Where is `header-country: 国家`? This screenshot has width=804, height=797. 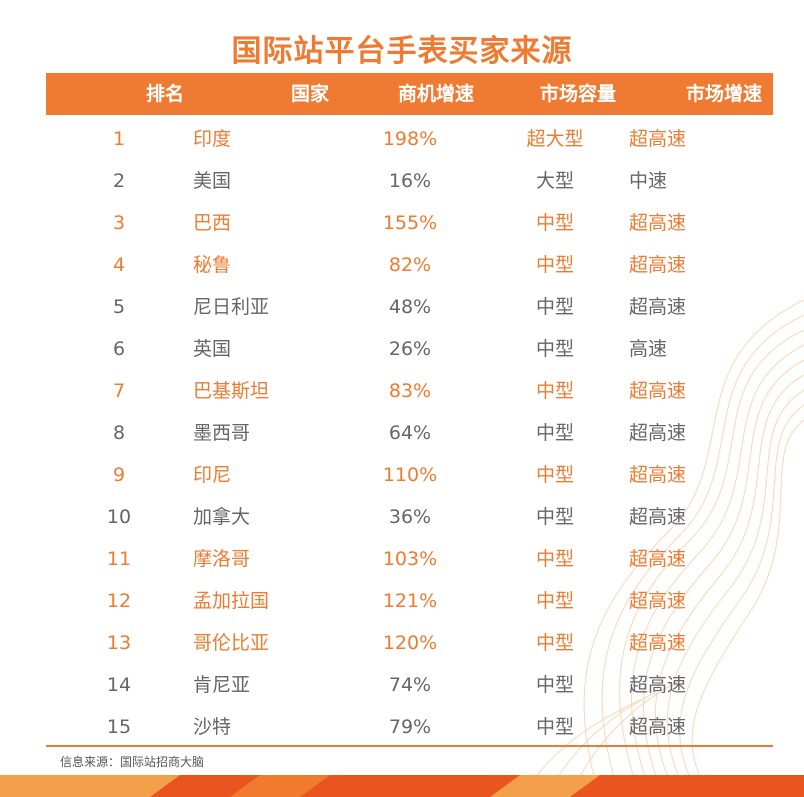
header-country: 国家 is located at coordinates (309, 94).